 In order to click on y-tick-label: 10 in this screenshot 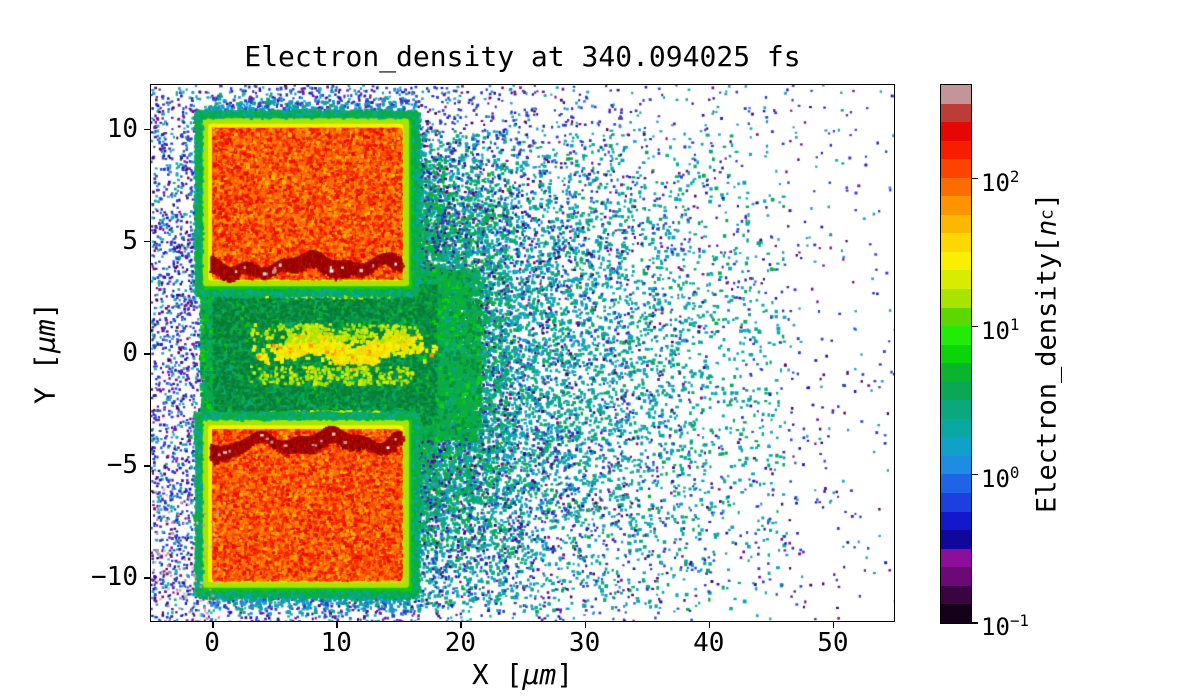, I will do `click(122, 128)`.